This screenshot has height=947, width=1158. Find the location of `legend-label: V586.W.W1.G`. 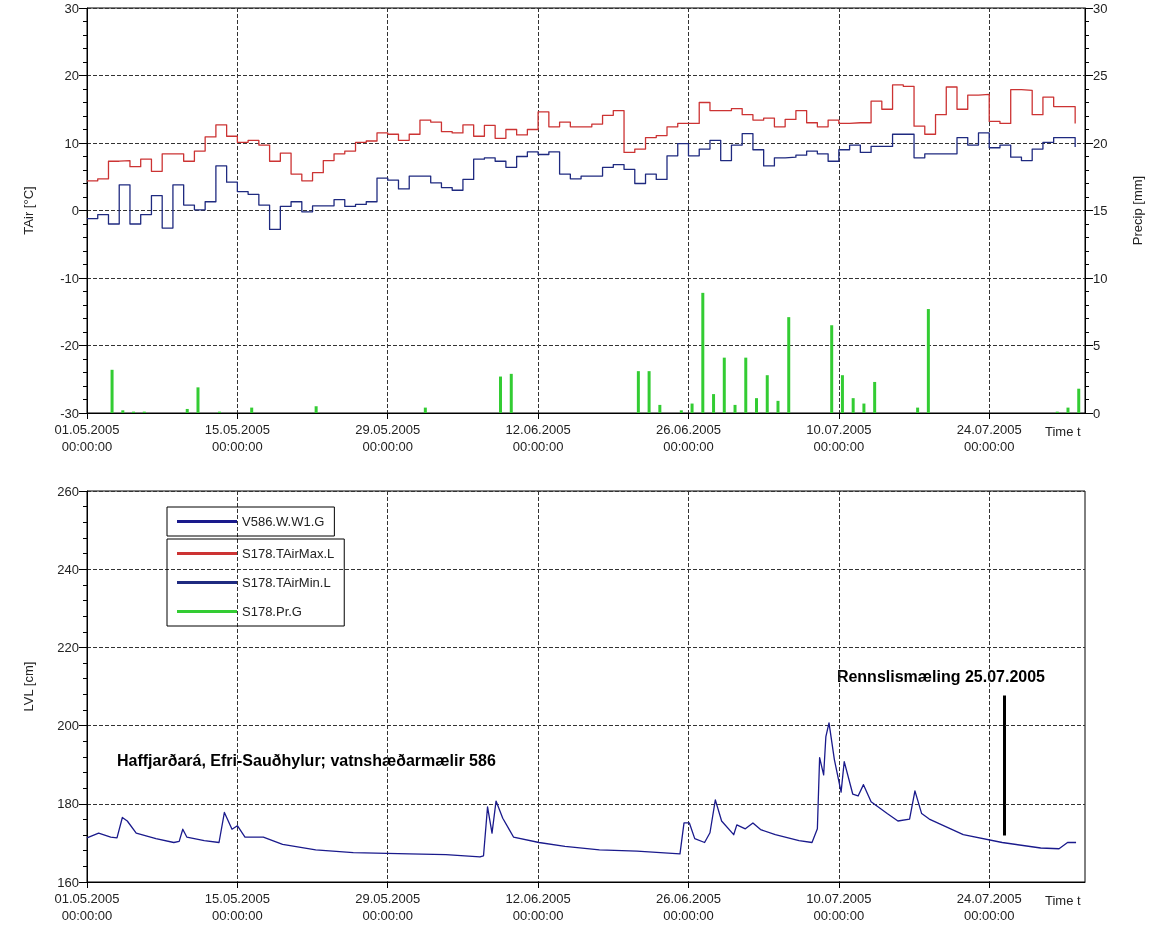

legend-label: V586.W.W1.G is located at coordinates (283, 521).